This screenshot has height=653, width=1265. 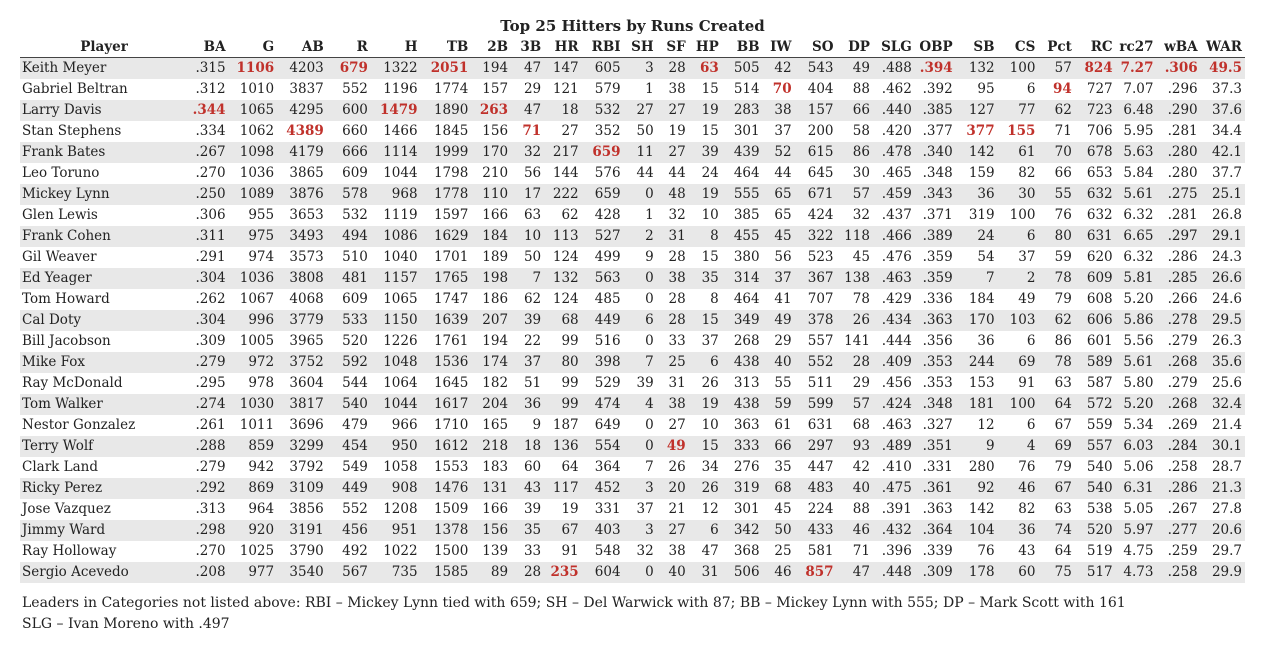 I want to click on stat-cell: .327, so click(x=937, y=425).